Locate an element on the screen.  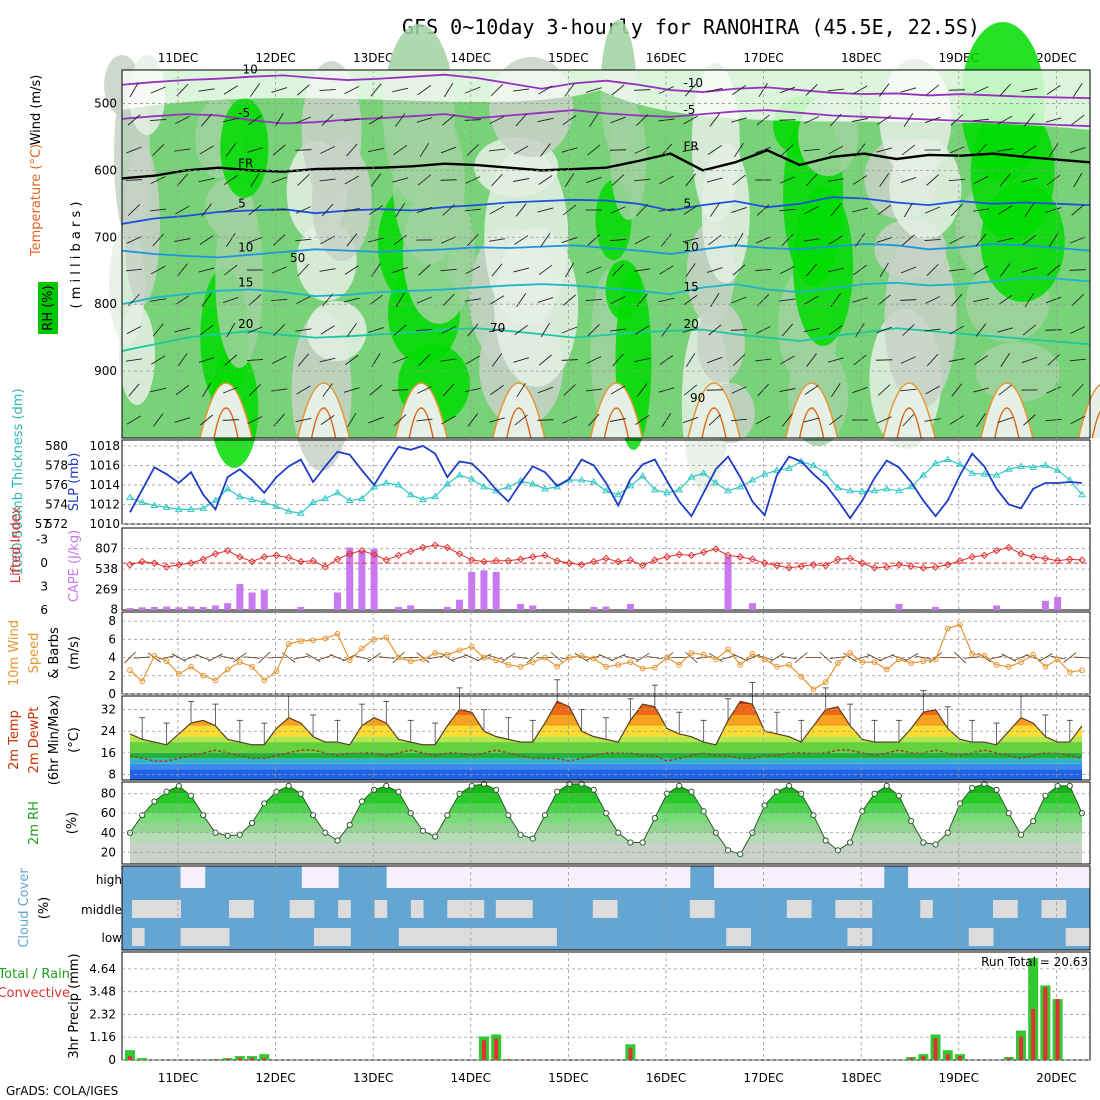
rh-axis-label: RH (%) is located at coordinates (48, 307).